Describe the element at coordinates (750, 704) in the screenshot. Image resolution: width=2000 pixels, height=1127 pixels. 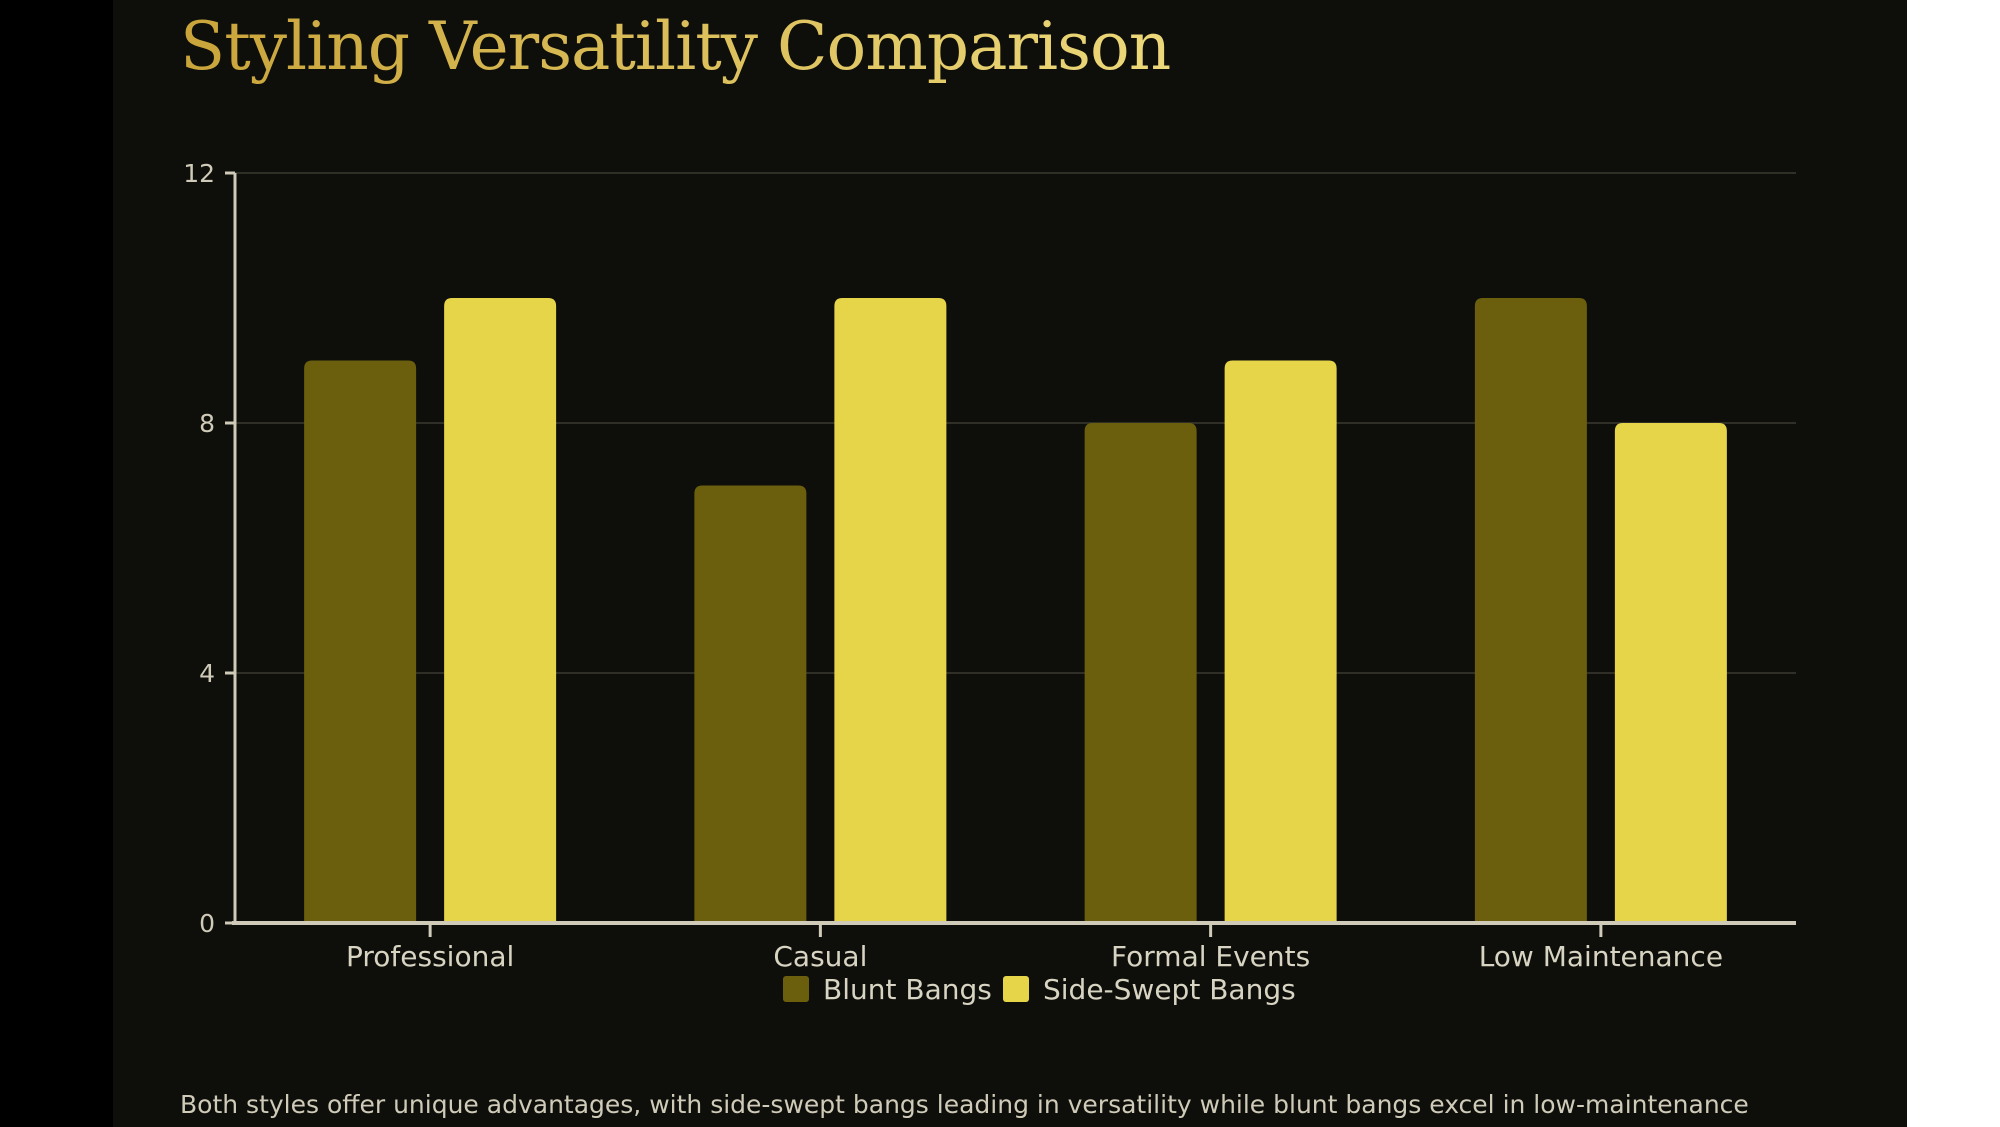
I see `bar-blunt-bangs-casual` at that location.